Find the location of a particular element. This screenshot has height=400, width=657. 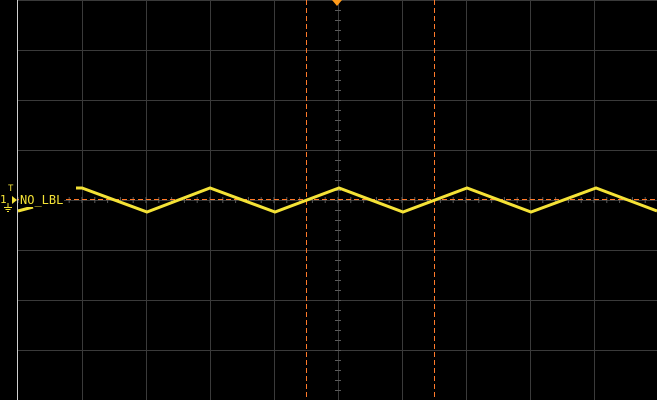

channel-1-waveform-left-segment is located at coordinates (25, 209).